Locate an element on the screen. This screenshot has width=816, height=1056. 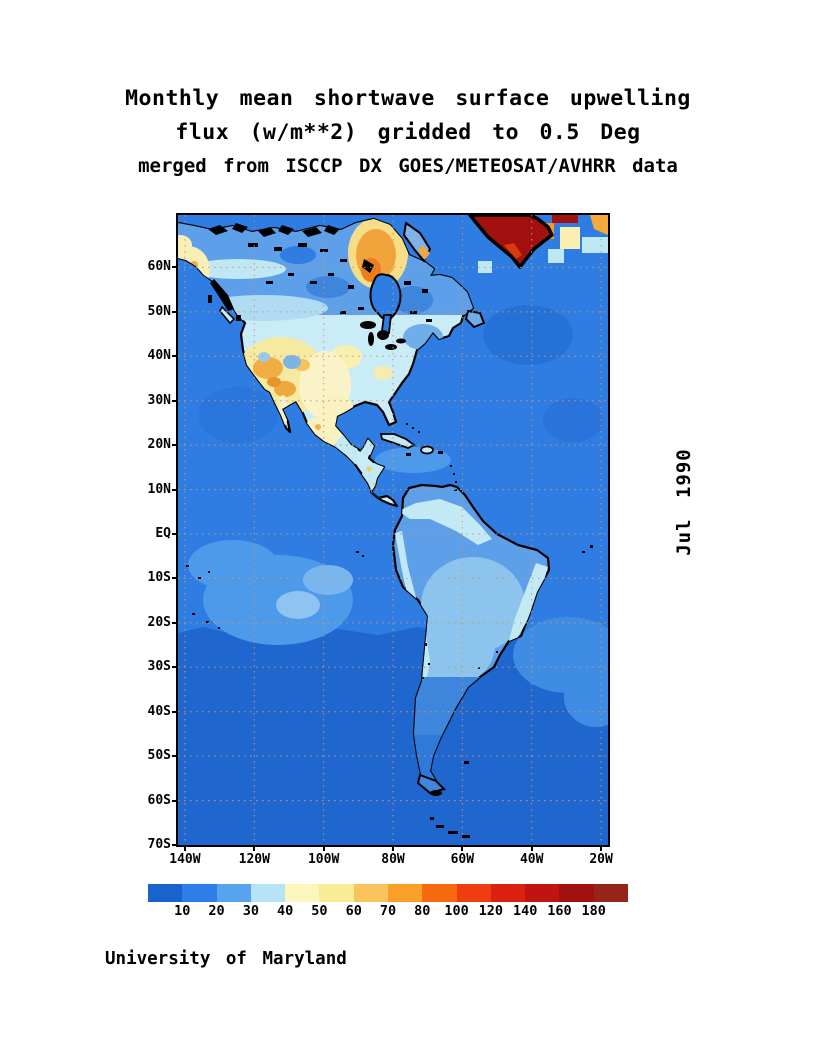
lat-label-10N: 10N is located at coordinates (159, 489).